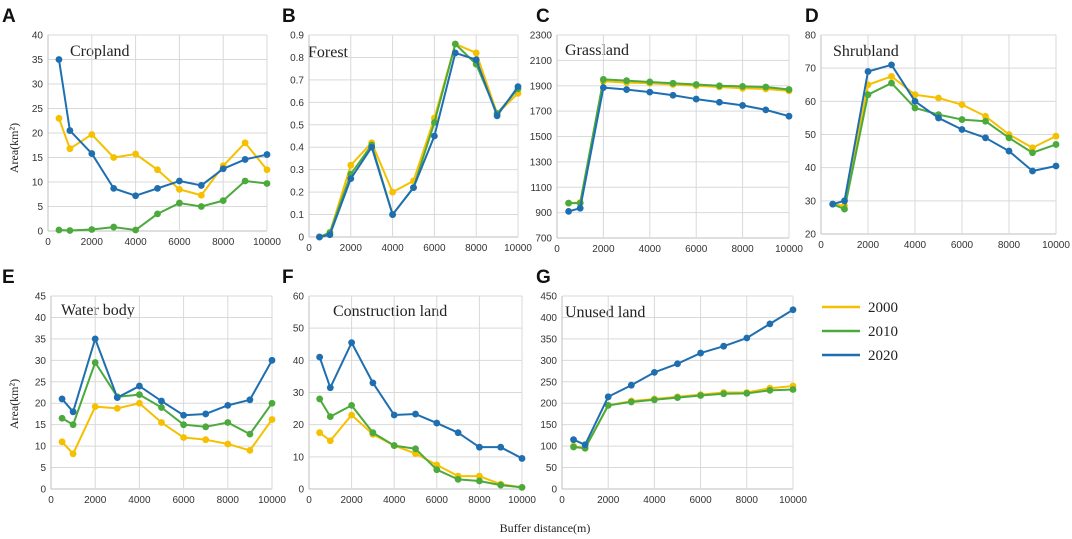  Describe the element at coordinates (811, 102) in the screenshot. I see `y-tick-label: 60` at that location.